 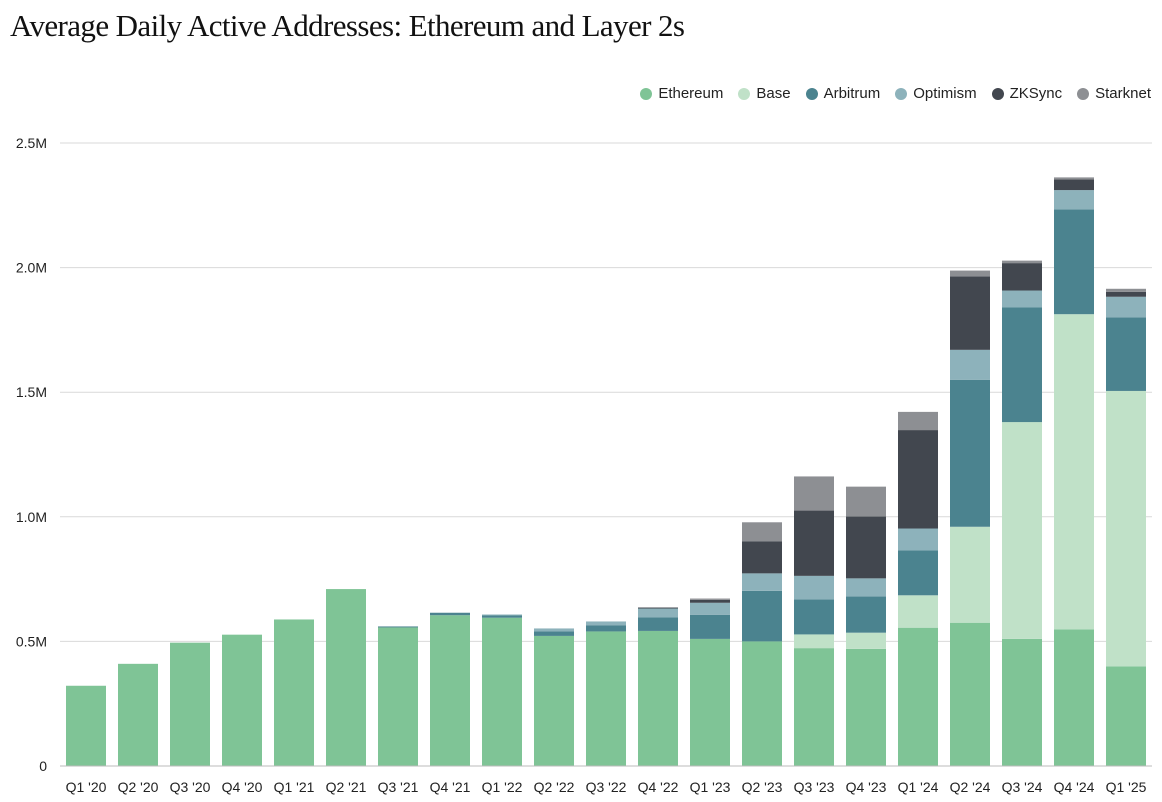 I want to click on legend-label: Ethereum, so click(x=691, y=93).